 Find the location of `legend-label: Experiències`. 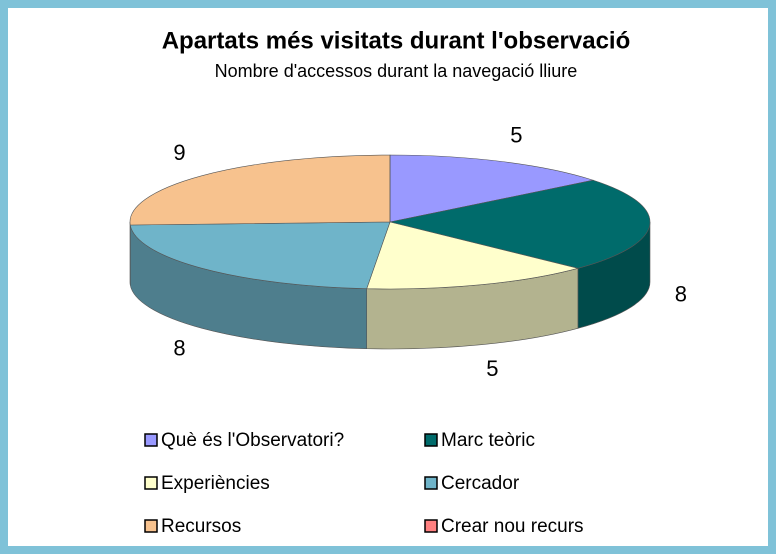

legend-label: Experiències is located at coordinates (215, 483).